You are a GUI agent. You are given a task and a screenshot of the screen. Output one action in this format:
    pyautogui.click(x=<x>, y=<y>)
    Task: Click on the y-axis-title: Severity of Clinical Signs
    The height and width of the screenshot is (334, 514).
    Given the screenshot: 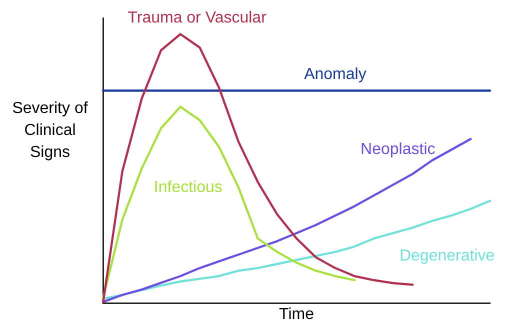 What is the action you would take?
    pyautogui.click(x=50, y=131)
    